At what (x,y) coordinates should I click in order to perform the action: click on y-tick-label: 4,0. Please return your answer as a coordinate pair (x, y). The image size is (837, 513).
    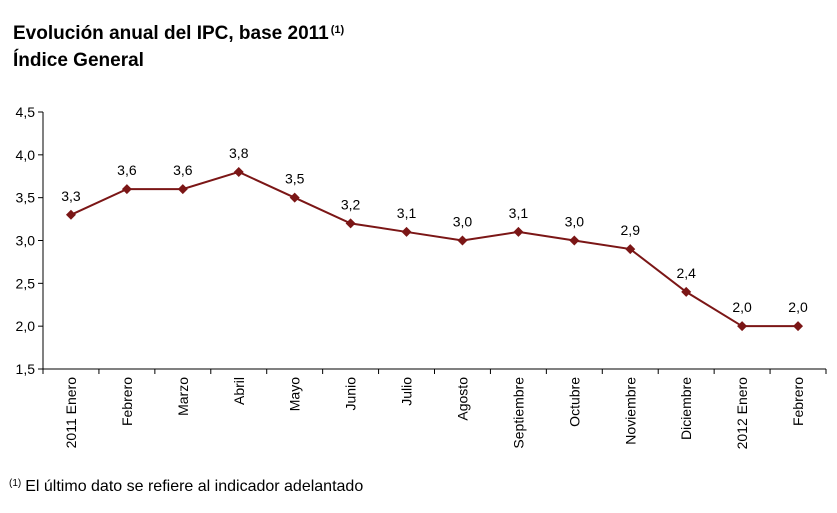
    Looking at the image, I should click on (26, 155).